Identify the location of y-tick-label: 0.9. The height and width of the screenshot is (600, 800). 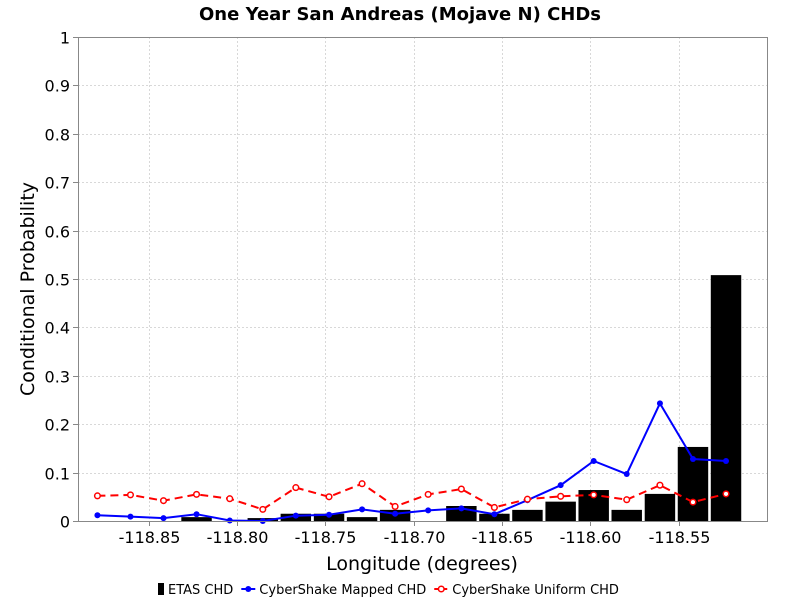
(57, 86).